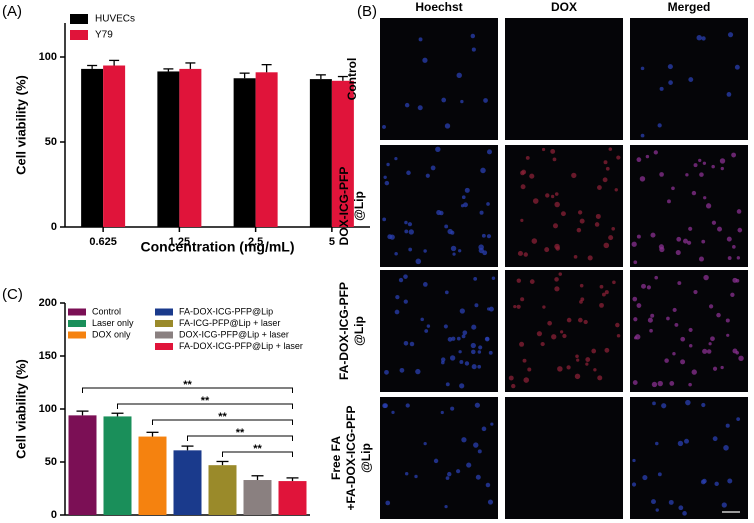 The width and height of the screenshot is (754, 523). Describe the element at coordinates (689, 7) in the screenshot. I see `column-header: Merged` at that location.